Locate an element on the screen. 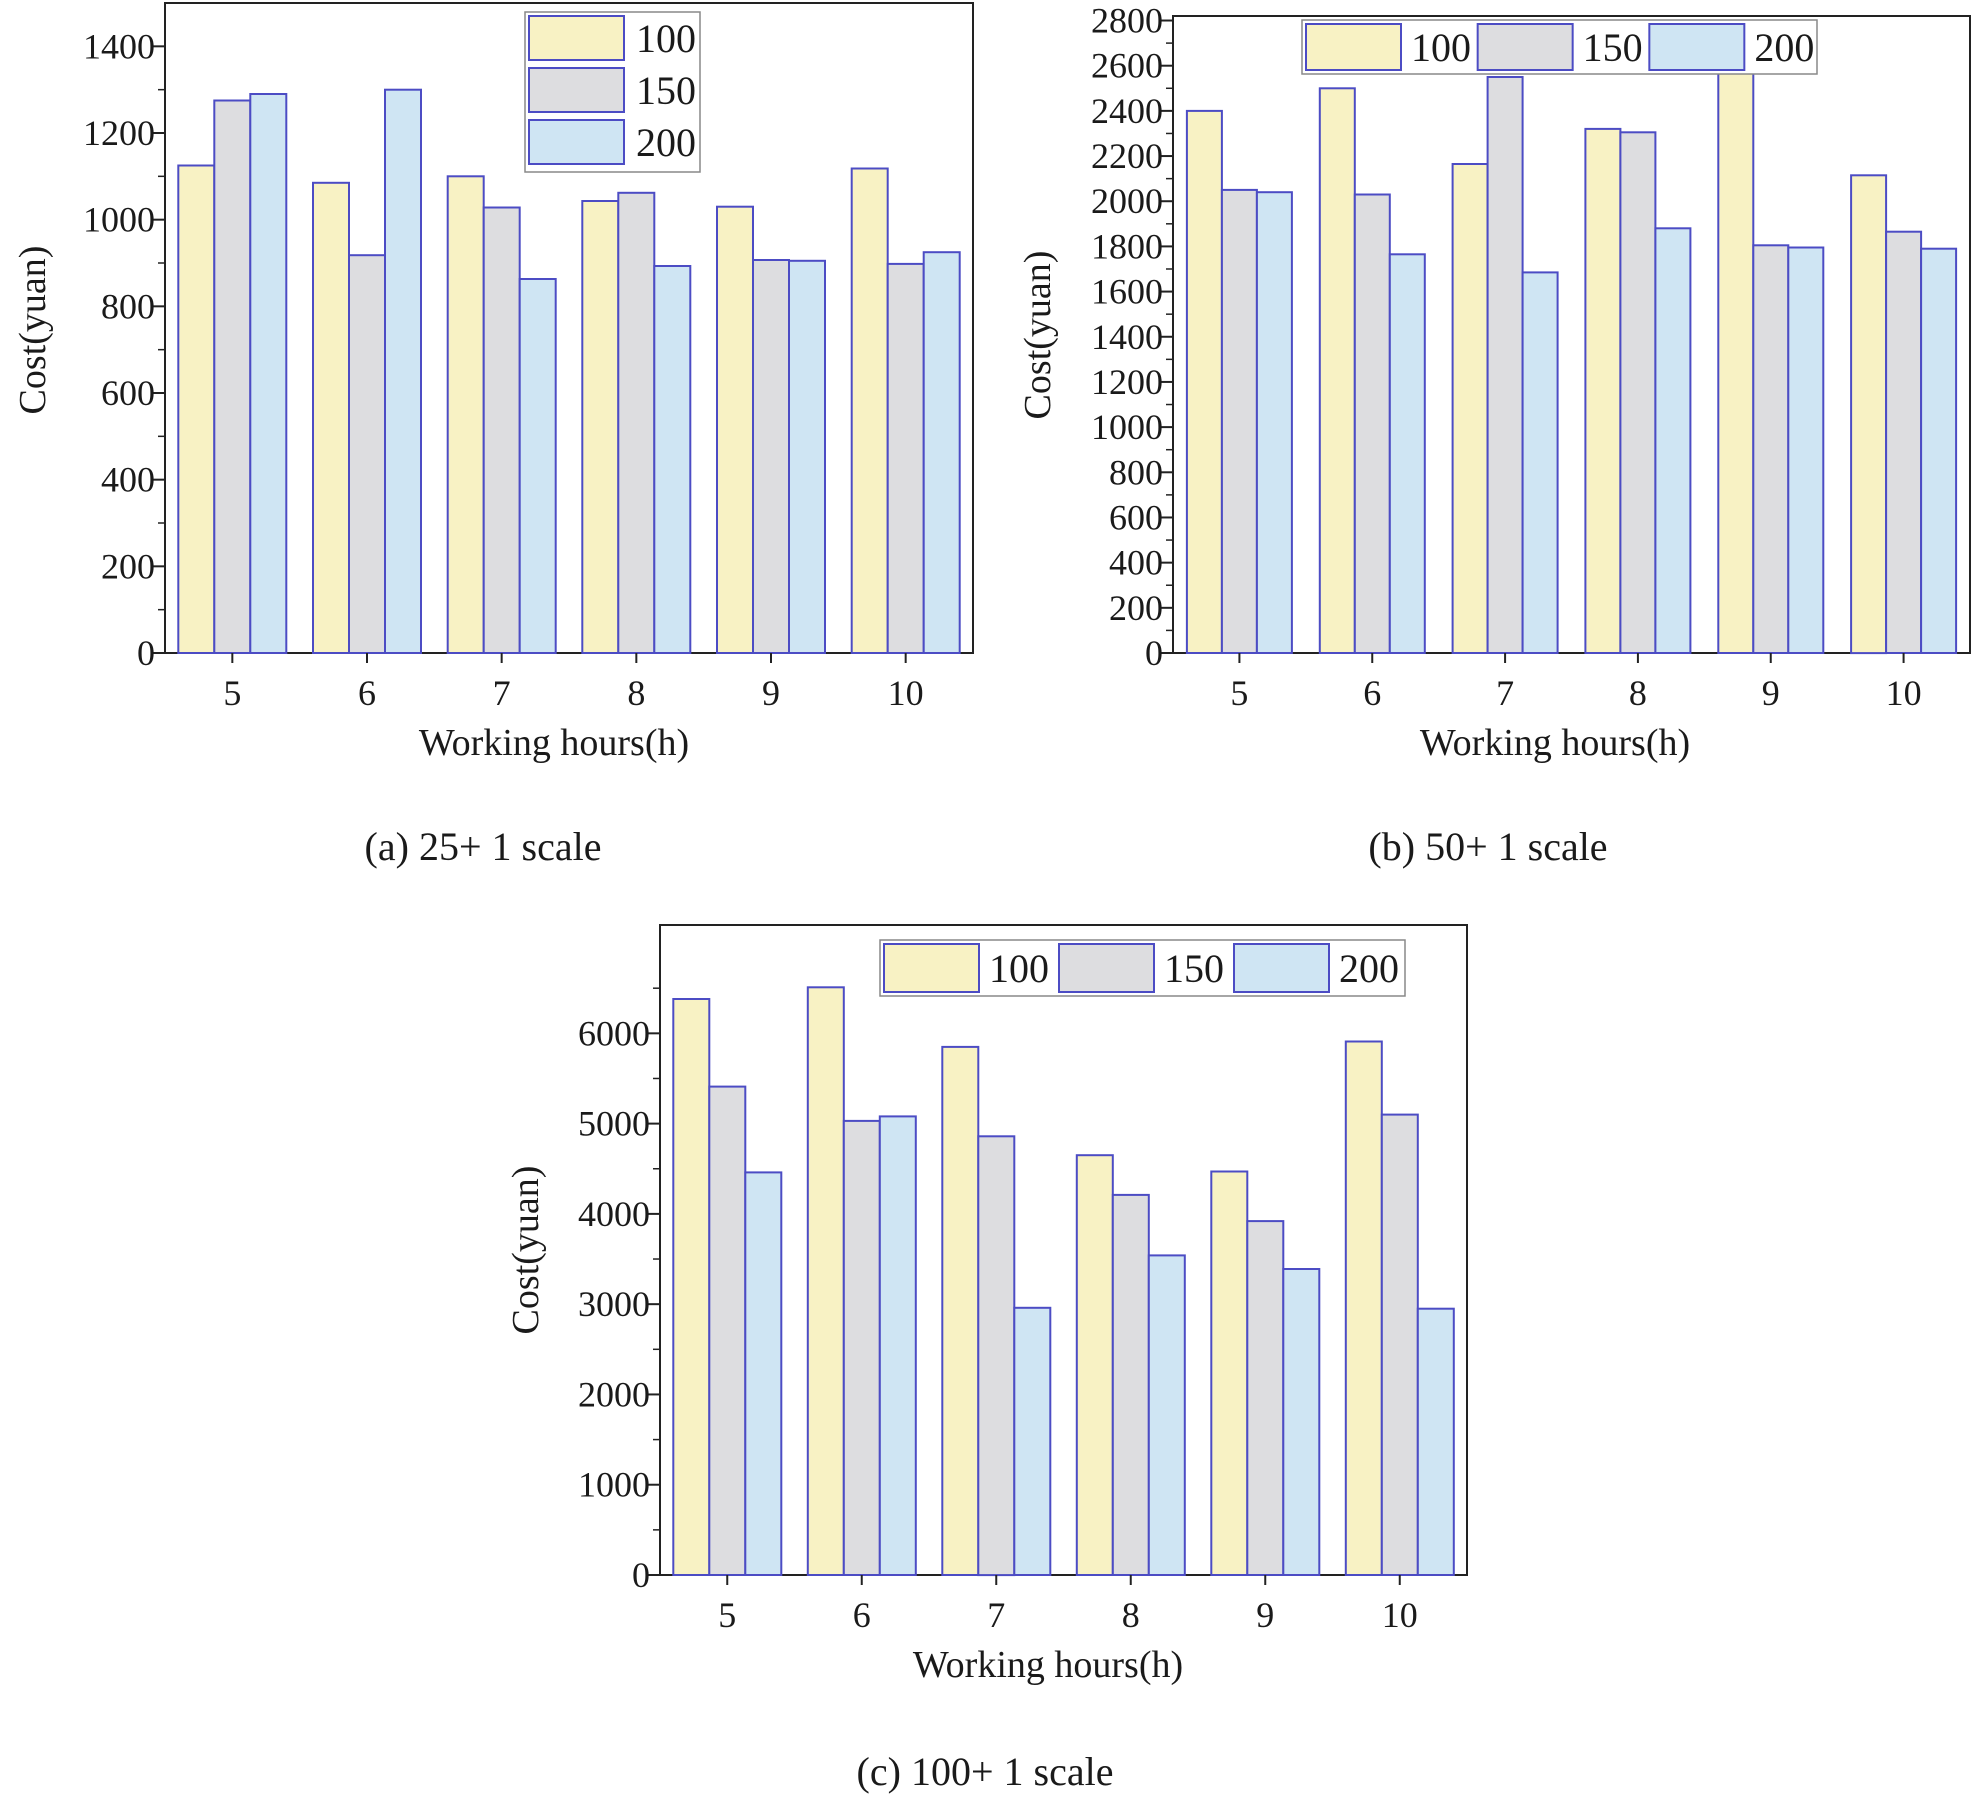 This screenshot has width=1972, height=1794. y-tick-label: 6000 is located at coordinates (614, 1033).